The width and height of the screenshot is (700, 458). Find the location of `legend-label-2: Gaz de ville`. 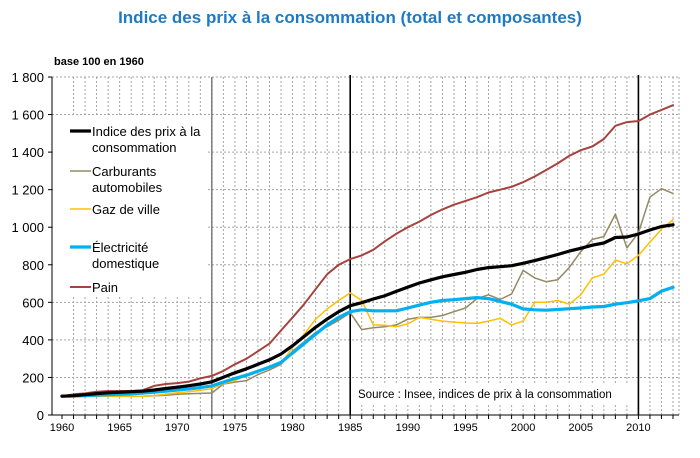

legend-label-2: Gaz de ville is located at coordinates (126, 209).